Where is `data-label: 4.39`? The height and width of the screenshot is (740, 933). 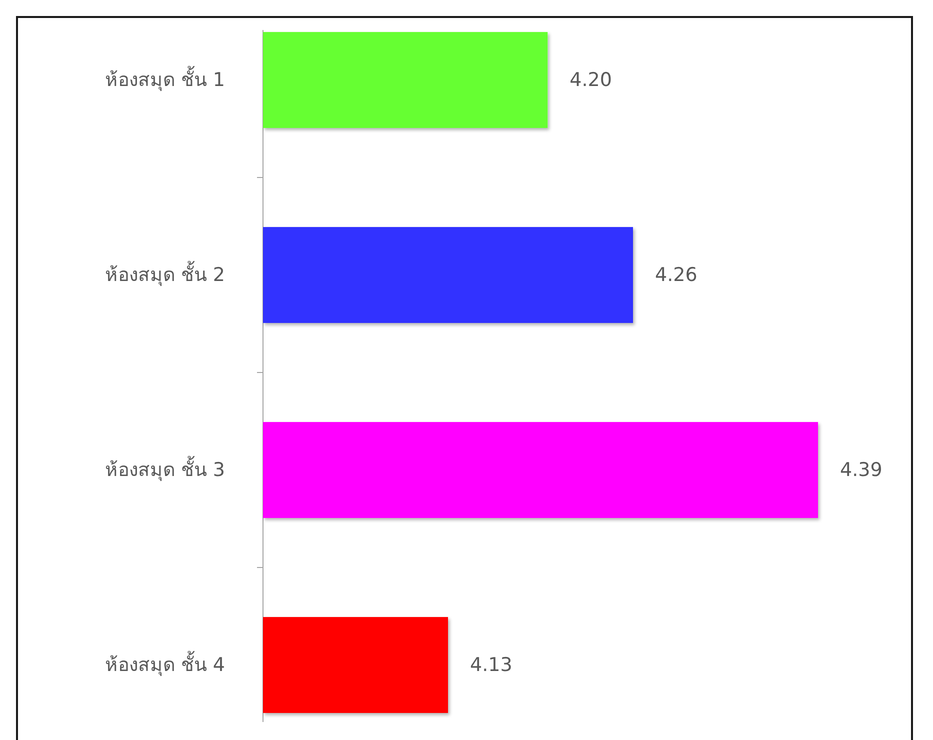
data-label: 4.39 is located at coordinates (861, 470).